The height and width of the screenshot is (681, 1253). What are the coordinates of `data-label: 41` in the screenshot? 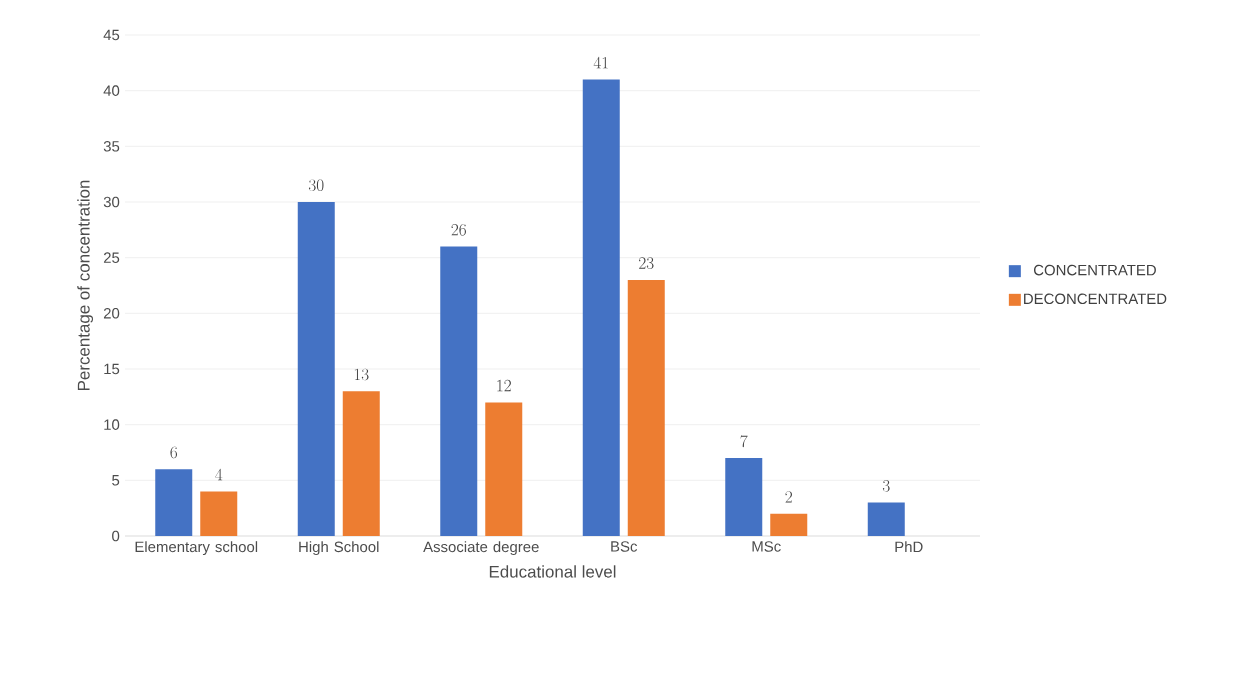 It's located at (600, 62).